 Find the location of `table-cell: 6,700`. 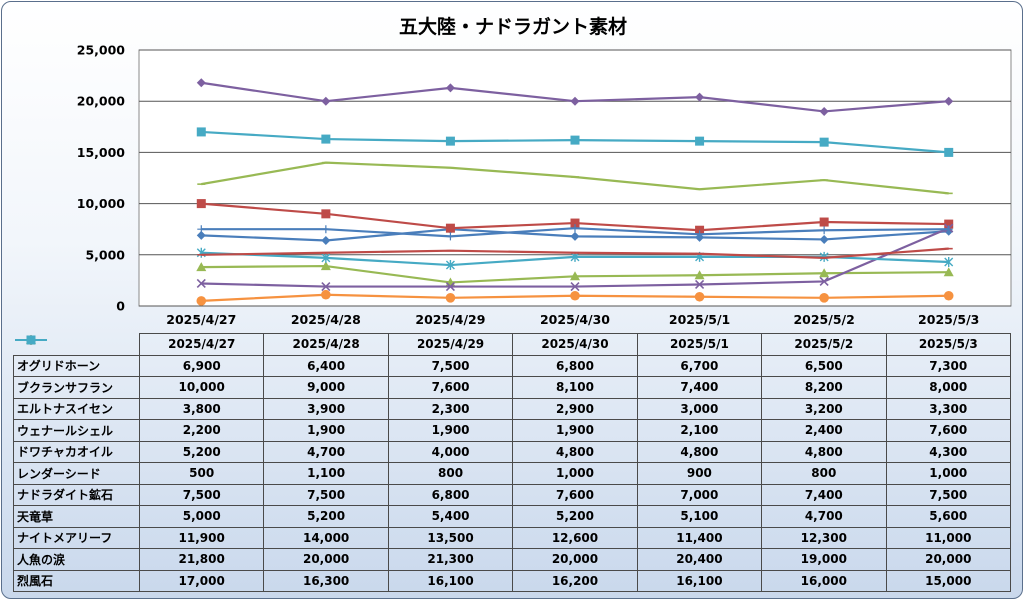

table-cell: 6,700 is located at coordinates (699, 365).